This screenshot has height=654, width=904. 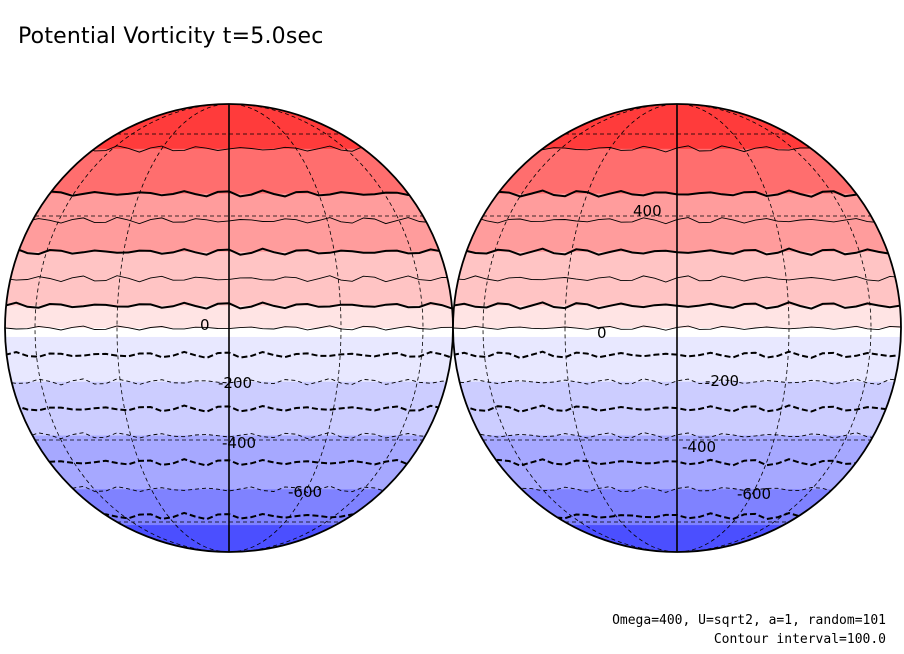 I want to click on footer-contour-interval: Contour interval=100.0, so click(x=799, y=639).